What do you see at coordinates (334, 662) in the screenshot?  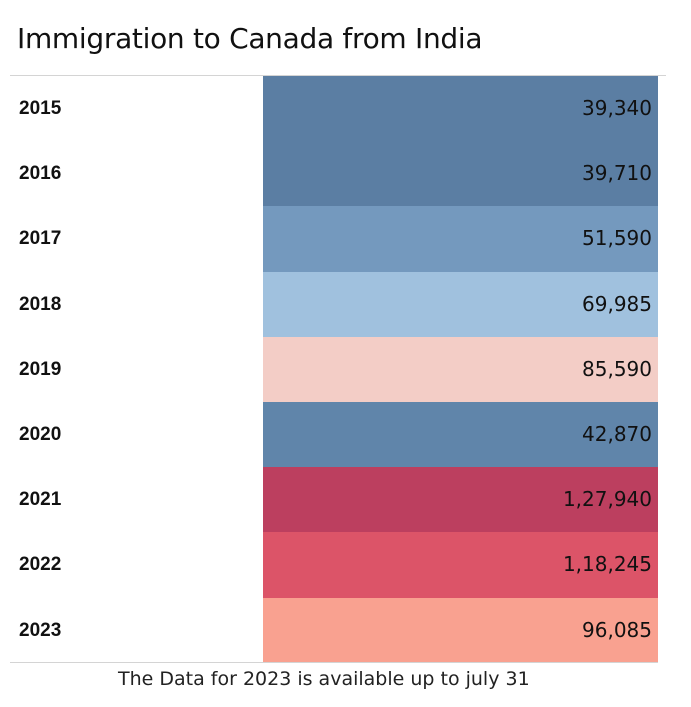 I see `bottom-divider` at bounding box center [334, 662].